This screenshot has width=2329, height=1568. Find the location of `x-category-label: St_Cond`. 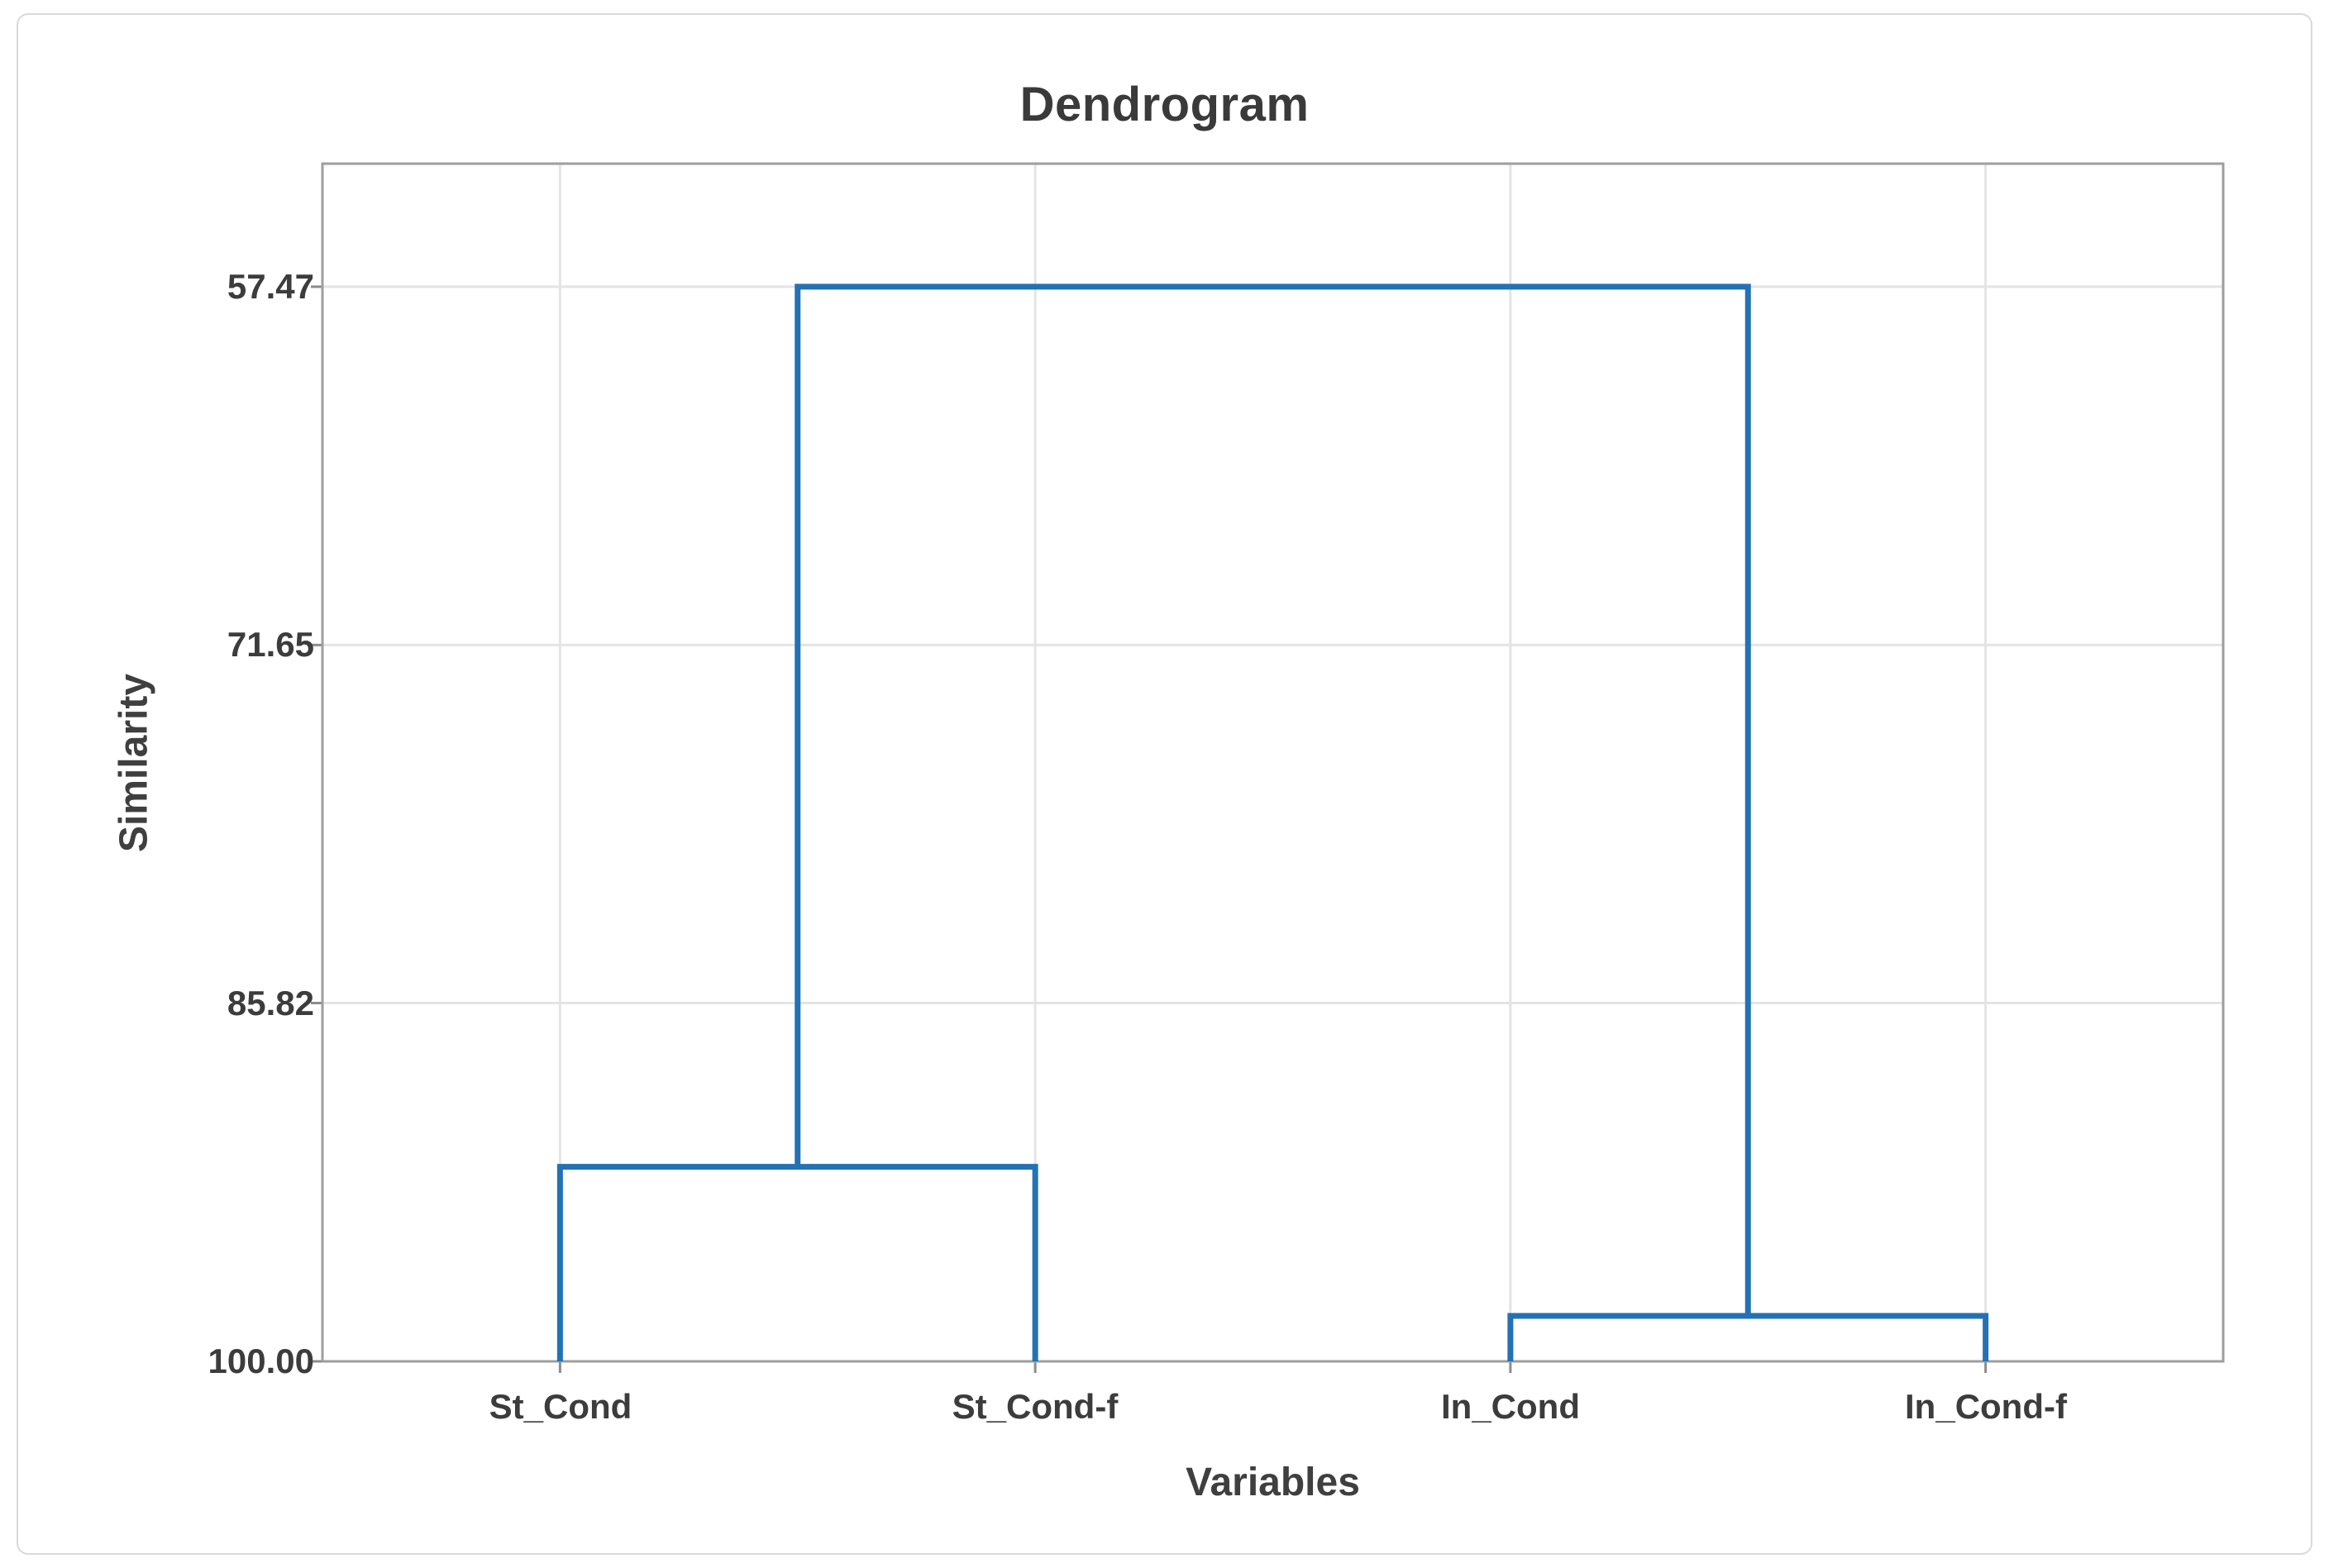

x-category-label: St_Cond is located at coordinates (560, 1406).